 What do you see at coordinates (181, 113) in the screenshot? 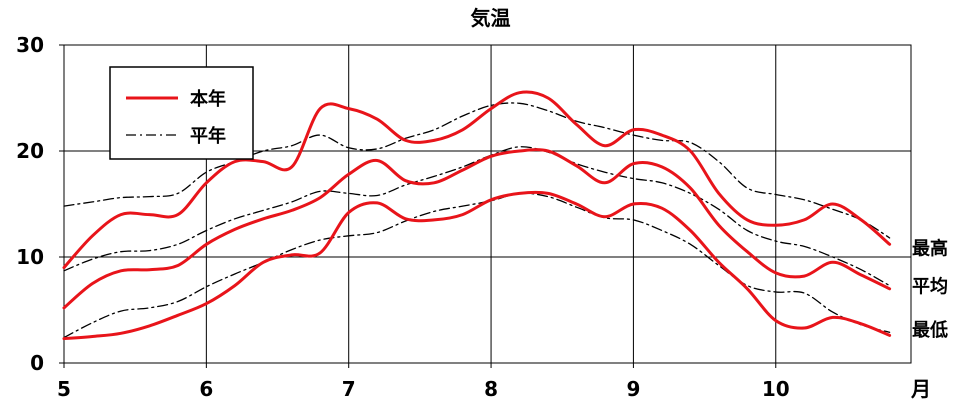
I see `legend-box` at bounding box center [181, 113].